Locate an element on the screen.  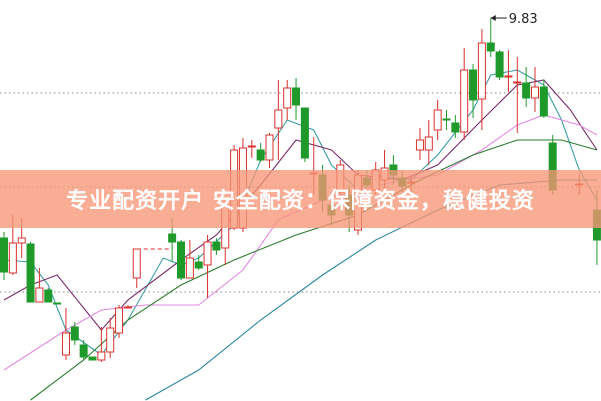
promo-banner: 专业配资开户 安全配资：保障资金，稳健投资 is located at coordinates (300, 199).